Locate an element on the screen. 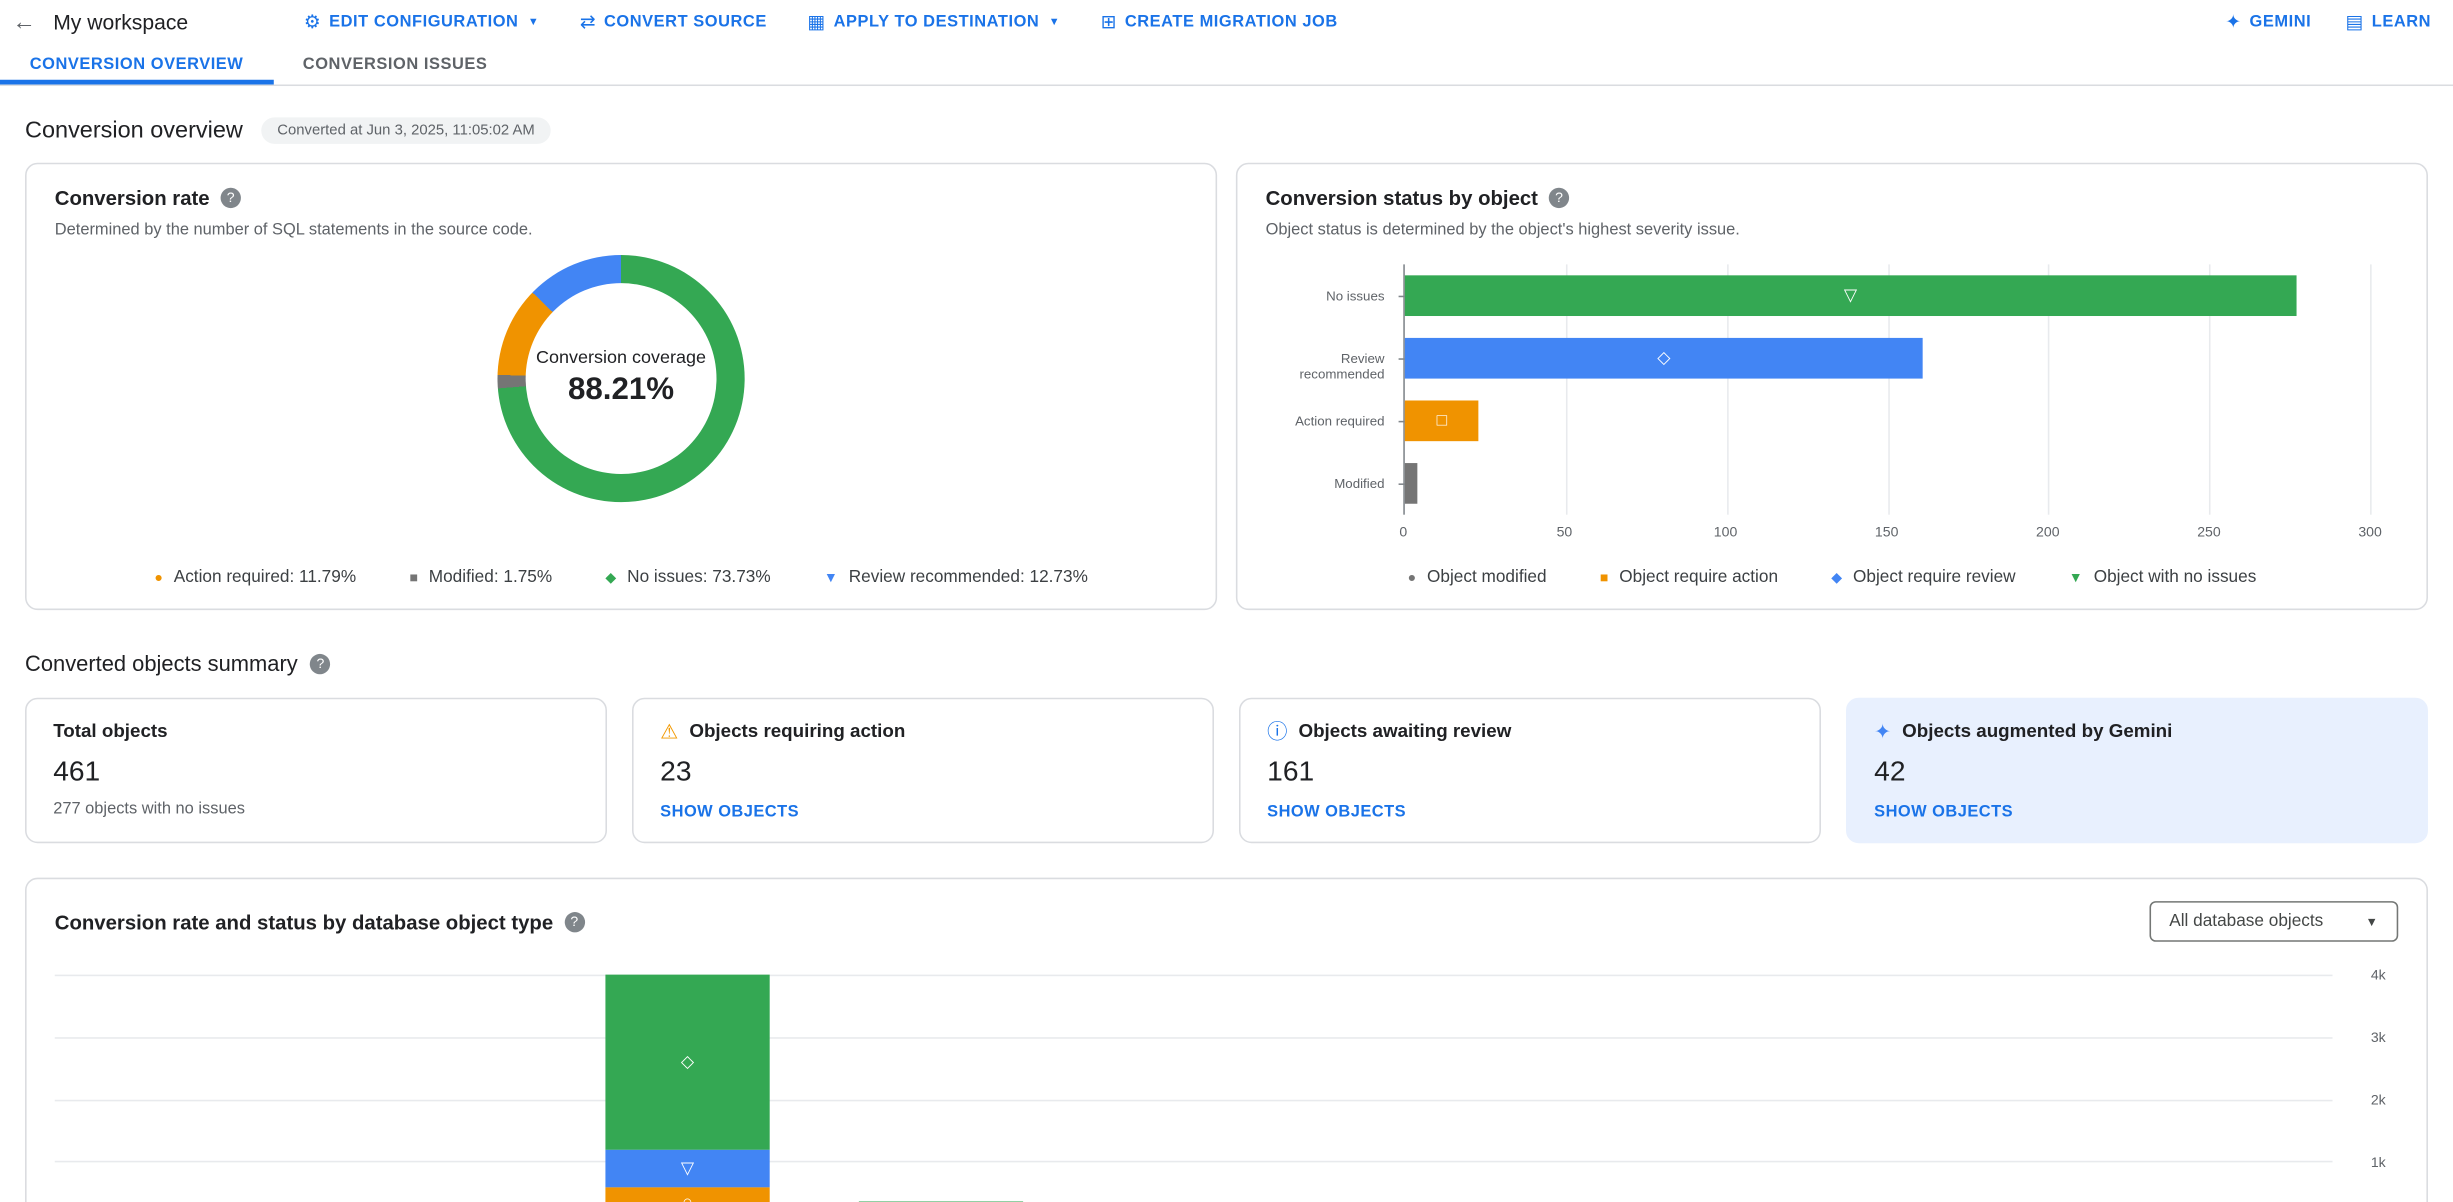 This screenshot has width=2453, height=1202. y-axis-labels: 01k2k3k4k is located at coordinates (2362, 1084).